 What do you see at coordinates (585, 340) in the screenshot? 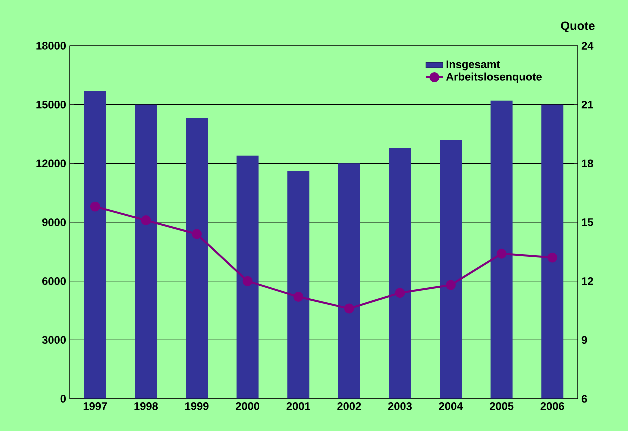
I see `y2-tick-label: 9` at bounding box center [585, 340].